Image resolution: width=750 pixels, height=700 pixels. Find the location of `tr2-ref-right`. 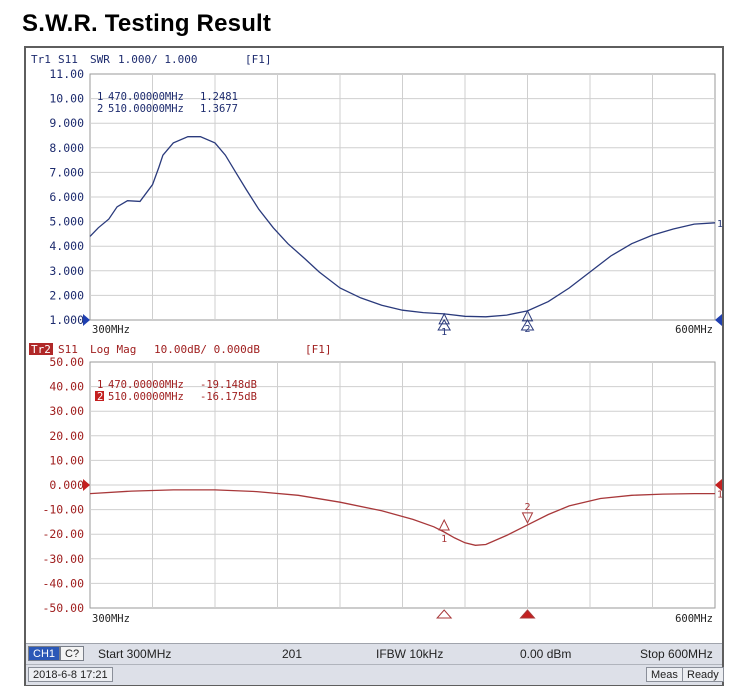

tr2-ref-right is located at coordinates (718, 485).